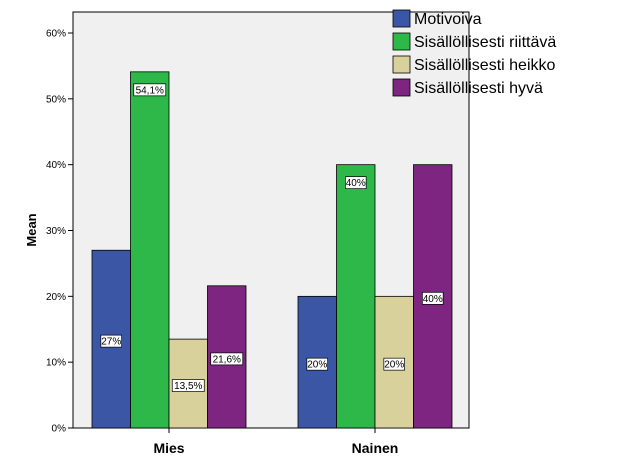  I want to click on data-label: 13,5%, so click(188, 386).